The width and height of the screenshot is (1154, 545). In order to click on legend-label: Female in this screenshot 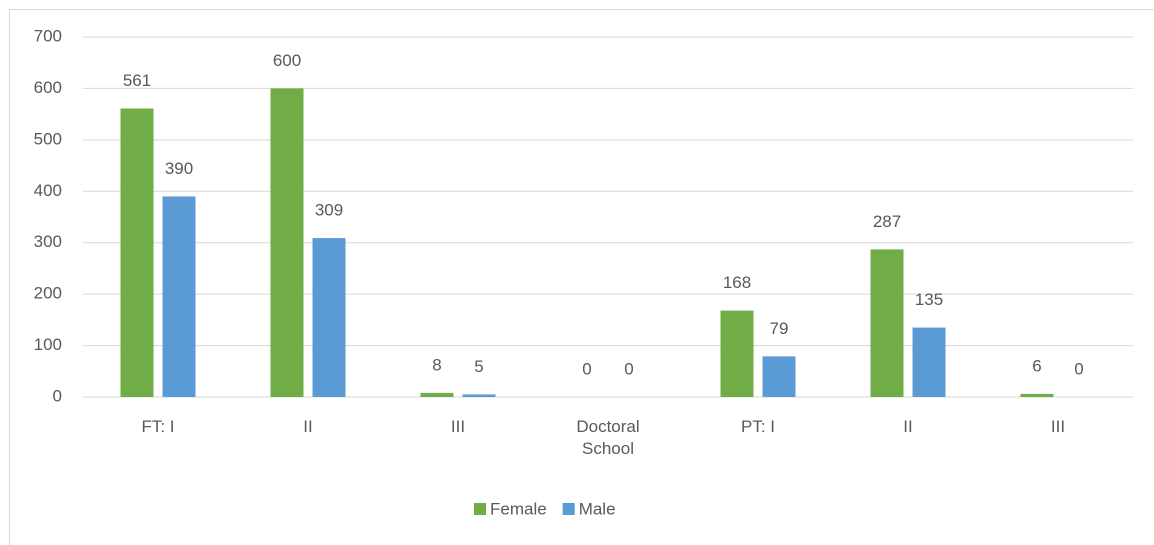, I will do `click(518, 508)`.